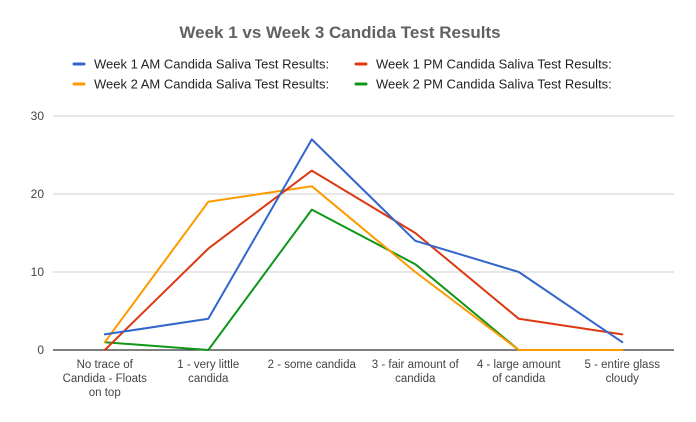  Describe the element at coordinates (342, 74) in the screenshot. I see `legend: Week 1 AM Candida Saliva Test Results` at that location.